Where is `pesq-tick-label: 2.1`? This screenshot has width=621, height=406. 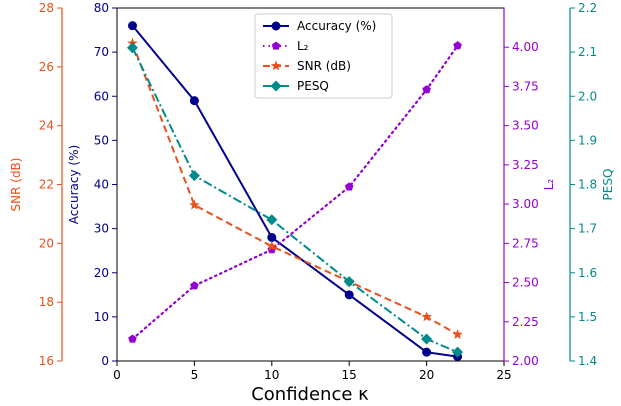
pesq-tick-label: 2.1 is located at coordinates (587, 52).